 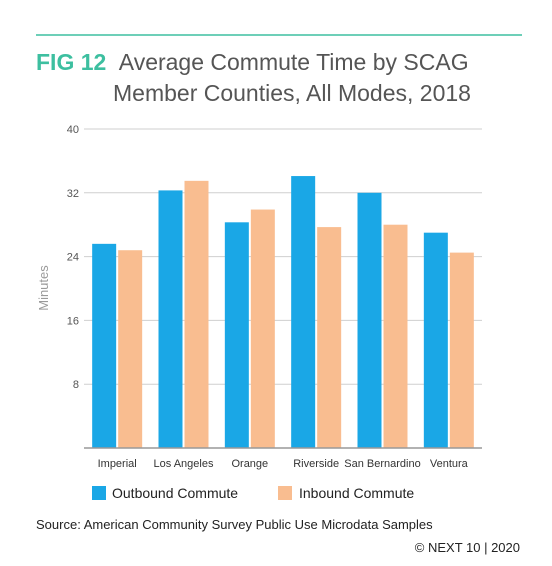 I want to click on x-tick-label: Los Angeles, so click(x=184, y=464).